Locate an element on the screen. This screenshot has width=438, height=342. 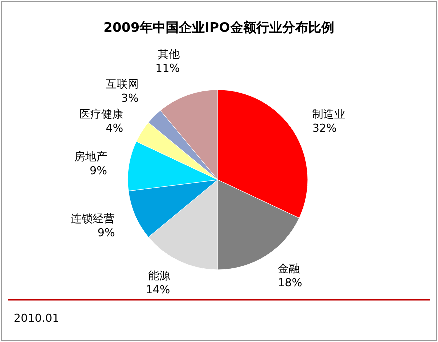
data-label: 3% is located at coordinates (130, 98).